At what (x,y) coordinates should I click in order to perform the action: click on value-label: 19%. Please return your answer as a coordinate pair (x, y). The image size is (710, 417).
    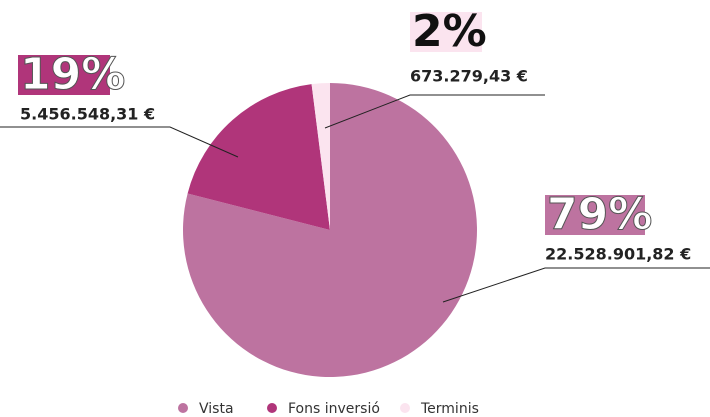
    Looking at the image, I should click on (72, 74).